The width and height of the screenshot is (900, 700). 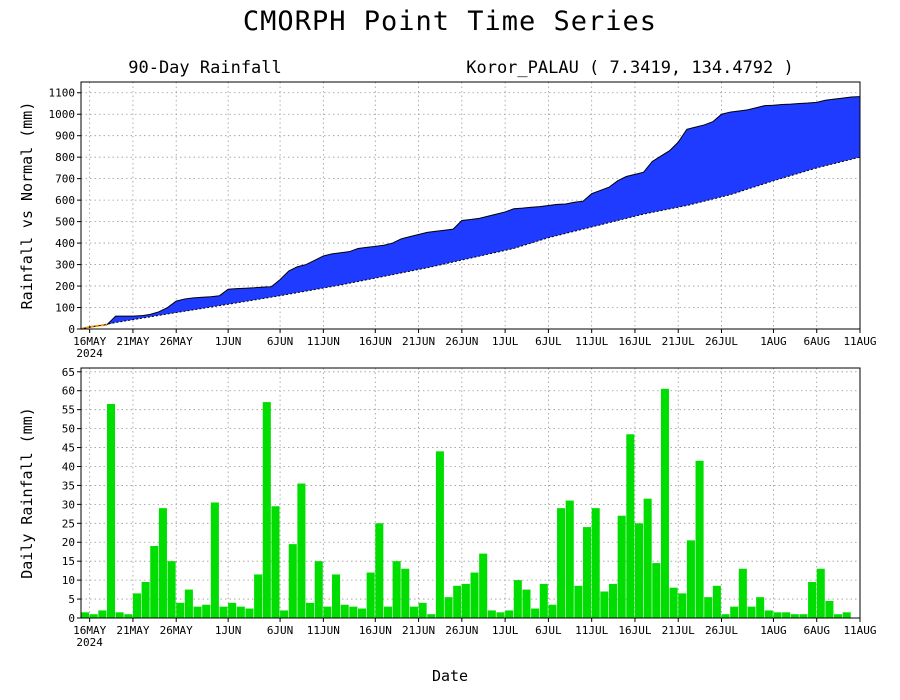 What do you see at coordinates (418, 630) in the screenshot?
I see `bottom-xtick-label: 21JUN` at bounding box center [418, 630].